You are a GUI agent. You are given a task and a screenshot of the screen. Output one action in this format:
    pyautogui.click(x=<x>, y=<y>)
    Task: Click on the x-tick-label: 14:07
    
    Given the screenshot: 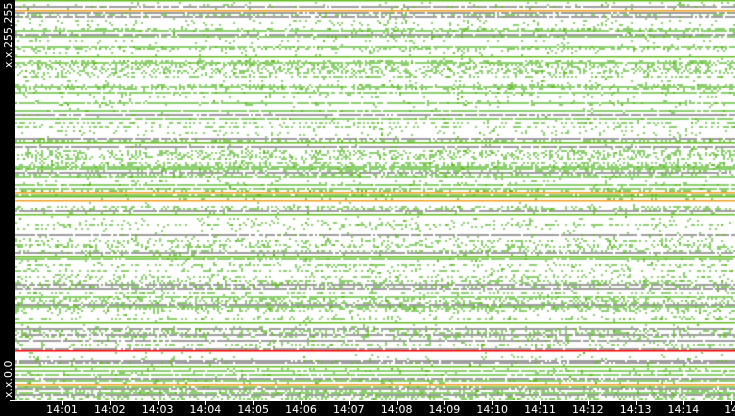 What is the action you would take?
    pyautogui.click(x=348, y=409)
    